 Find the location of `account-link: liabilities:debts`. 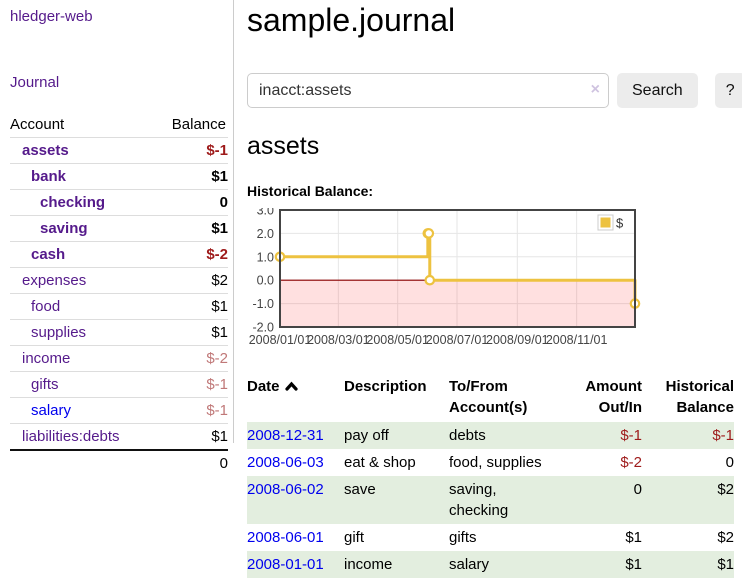

account-link: liabilities:debts is located at coordinates (71, 436).